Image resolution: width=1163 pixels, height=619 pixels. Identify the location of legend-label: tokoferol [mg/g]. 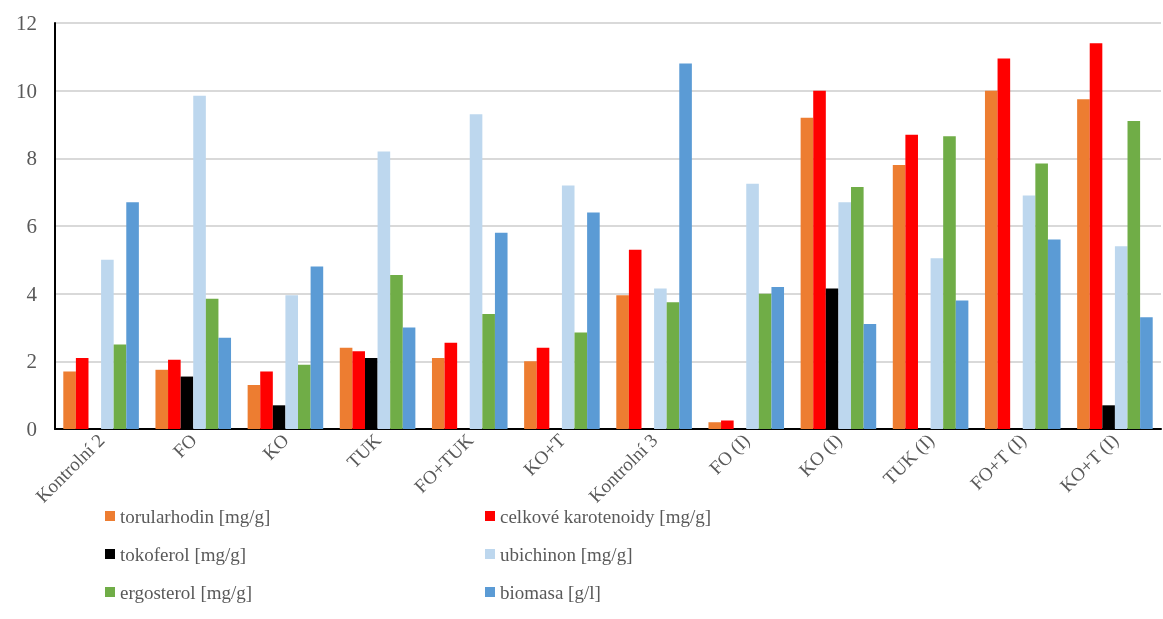
(183, 554).